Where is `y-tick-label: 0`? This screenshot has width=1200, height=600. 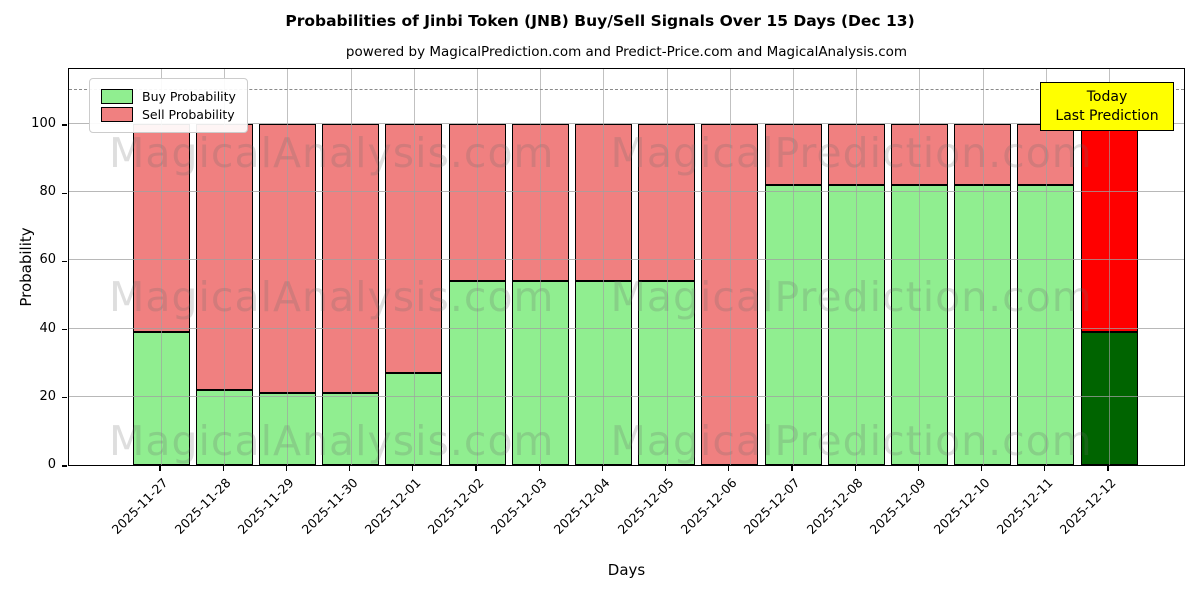
y-tick-label: 0 is located at coordinates (51, 464).